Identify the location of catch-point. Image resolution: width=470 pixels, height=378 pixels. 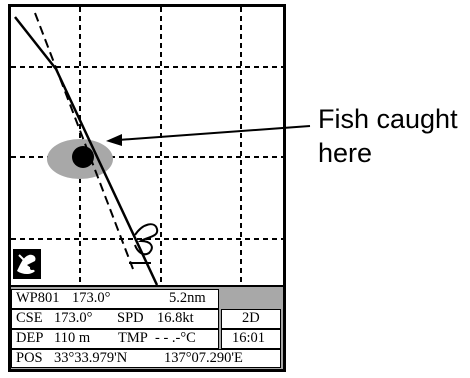
(83, 157).